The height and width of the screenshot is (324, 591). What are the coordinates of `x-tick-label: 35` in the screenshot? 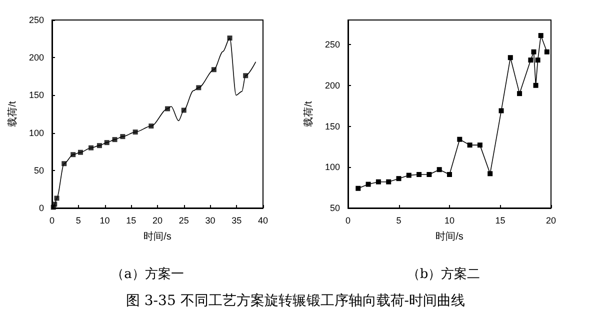 It's located at (237, 221).